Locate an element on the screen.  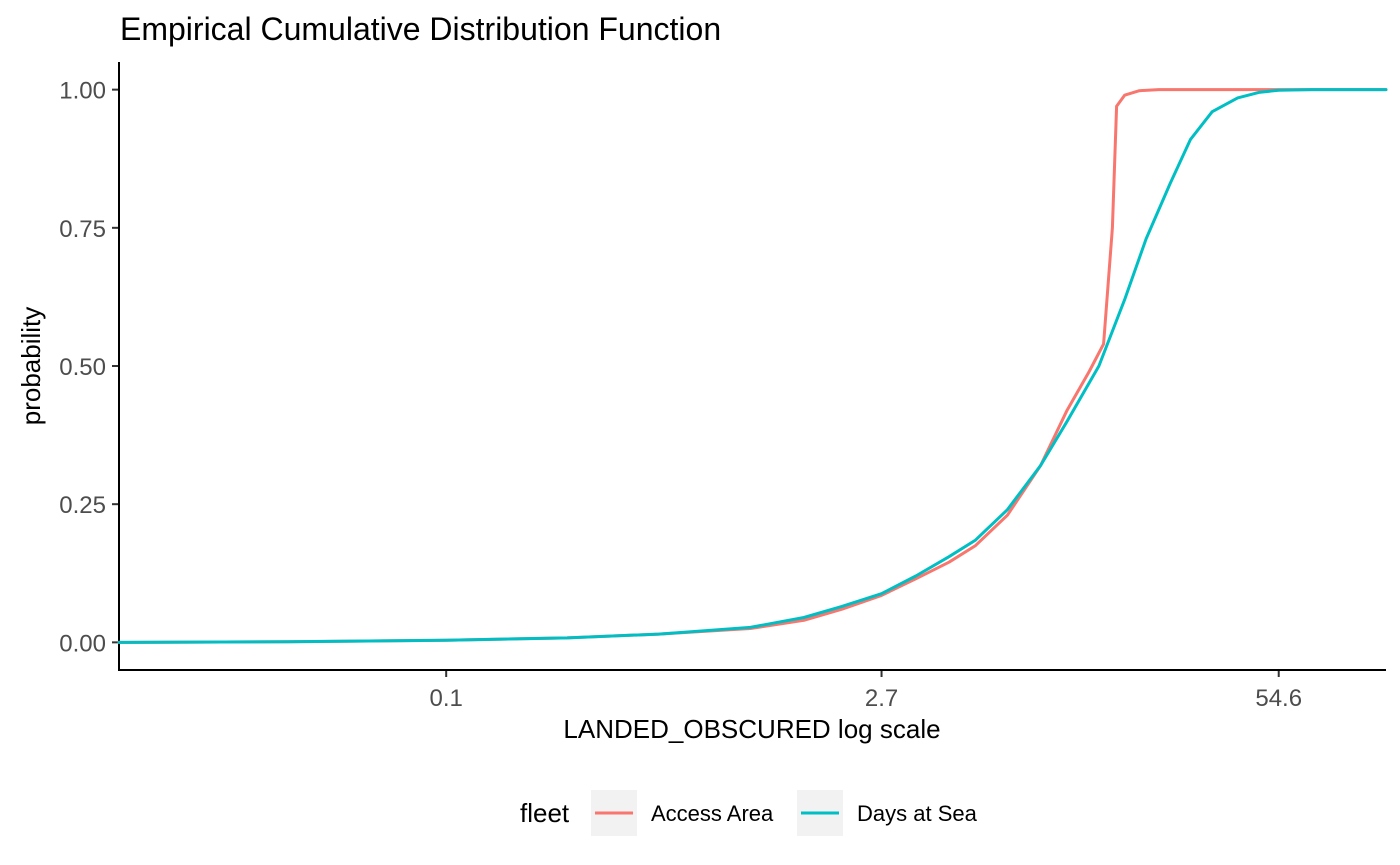
y-tick-label: 0.00 is located at coordinates (82, 643).